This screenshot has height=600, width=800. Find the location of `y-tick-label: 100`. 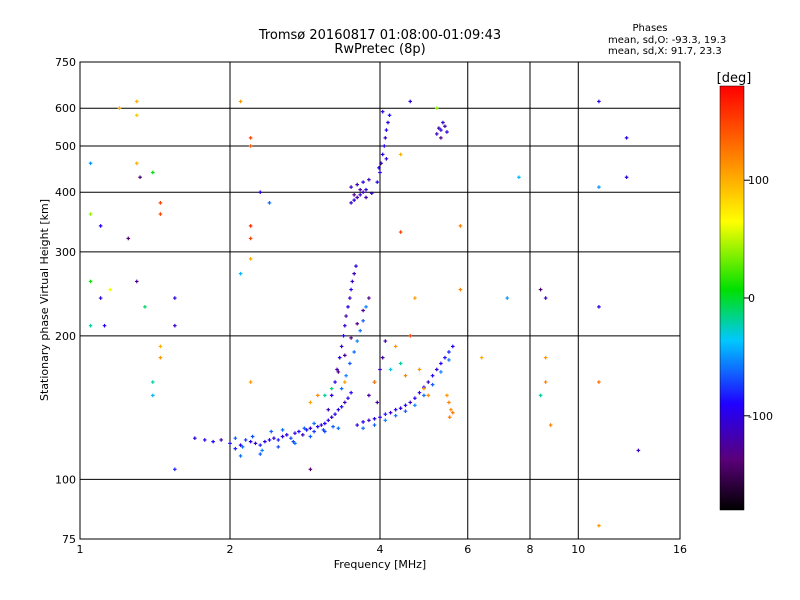

y-tick-label: 100 is located at coordinates (65, 479).